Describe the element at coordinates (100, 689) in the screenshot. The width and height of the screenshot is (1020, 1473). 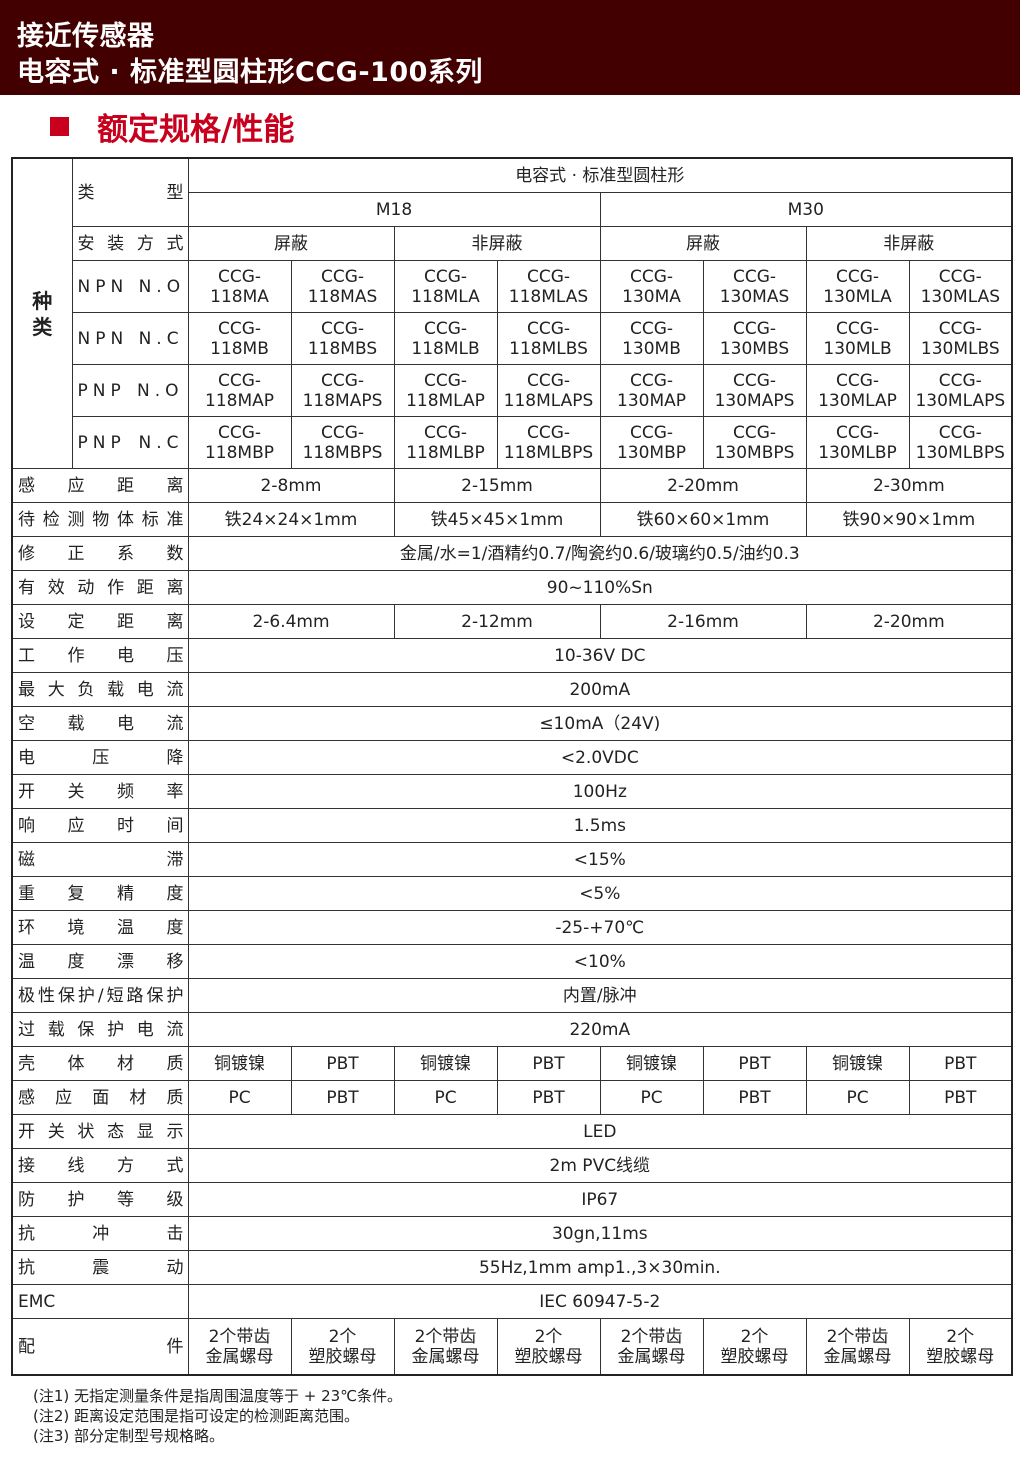
I see `spec-label: 最大负载电流` at that location.